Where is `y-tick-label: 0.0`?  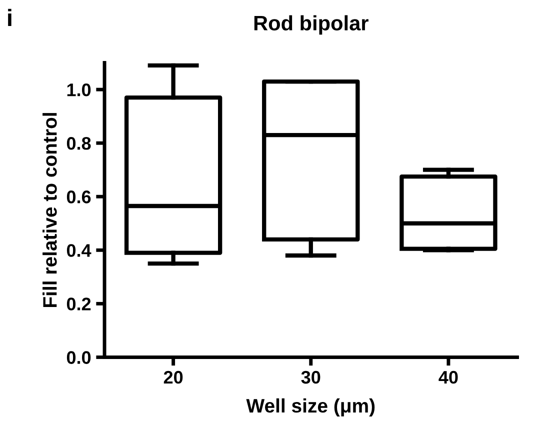 y-tick-label: 0.0 is located at coordinates (78, 357).